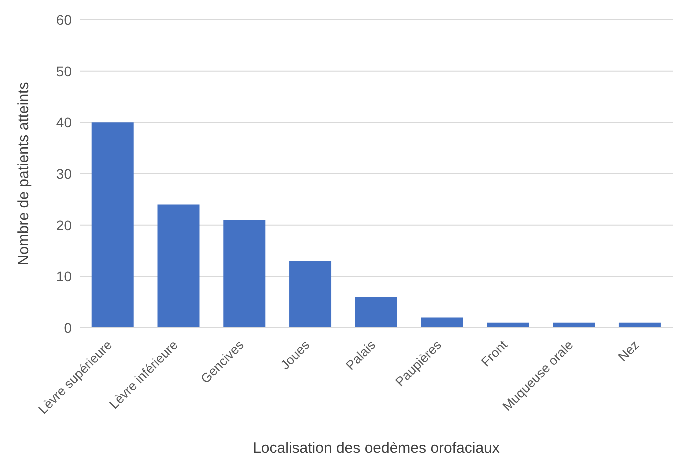 The height and width of the screenshot is (473, 691). Describe the element at coordinates (376, 448) in the screenshot. I see `x-axis-title: Localisation des oedèmes orofaciaux` at that location.